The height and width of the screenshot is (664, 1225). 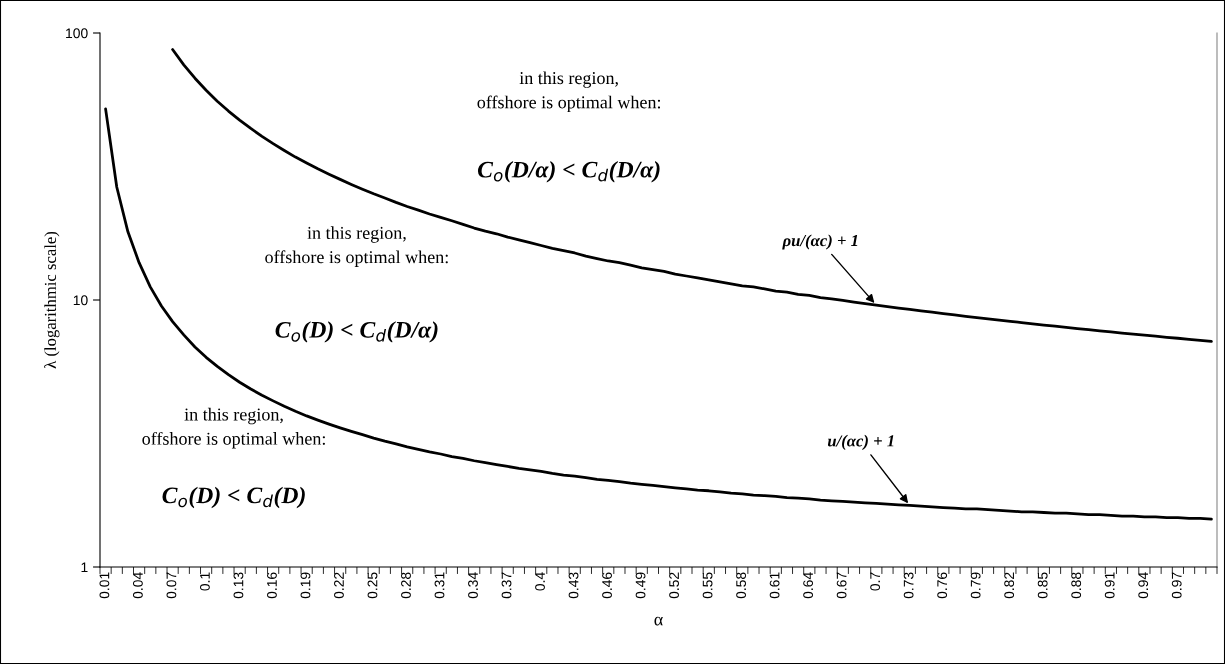 What do you see at coordinates (473, 585) in the screenshot?
I see `x-tick-label: 0.34` at bounding box center [473, 585].